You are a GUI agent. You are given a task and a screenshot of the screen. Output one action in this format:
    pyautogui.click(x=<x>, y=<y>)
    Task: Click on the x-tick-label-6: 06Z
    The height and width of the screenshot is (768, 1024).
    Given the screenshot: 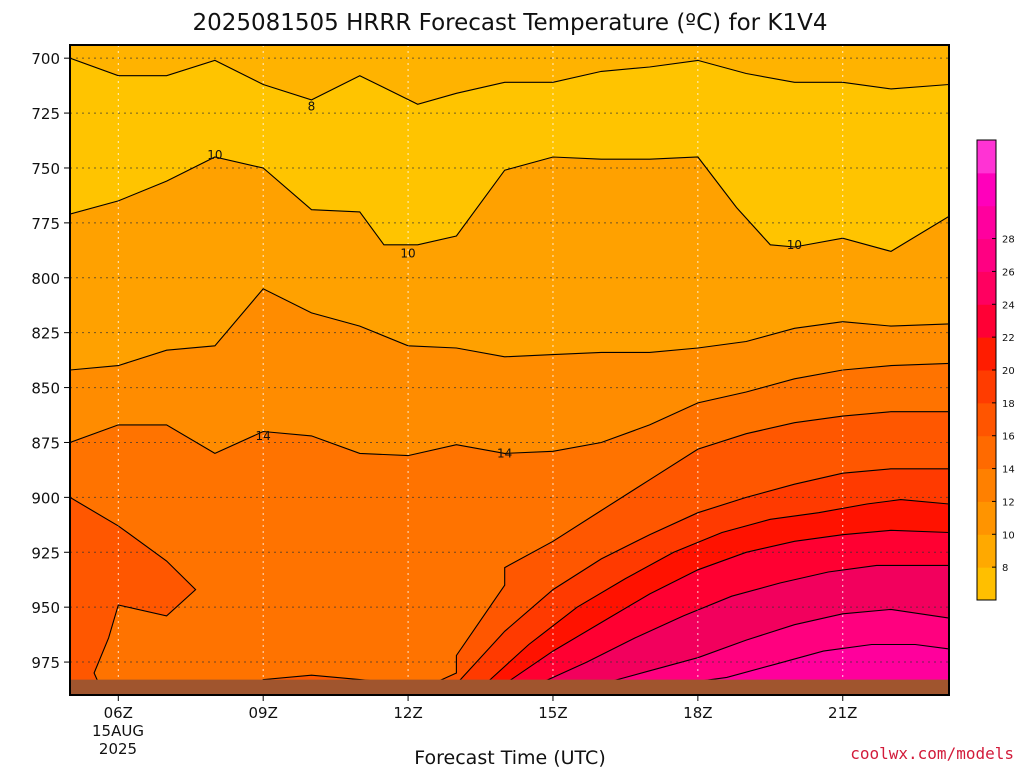 What is the action you would take?
    pyautogui.click(x=118, y=713)
    